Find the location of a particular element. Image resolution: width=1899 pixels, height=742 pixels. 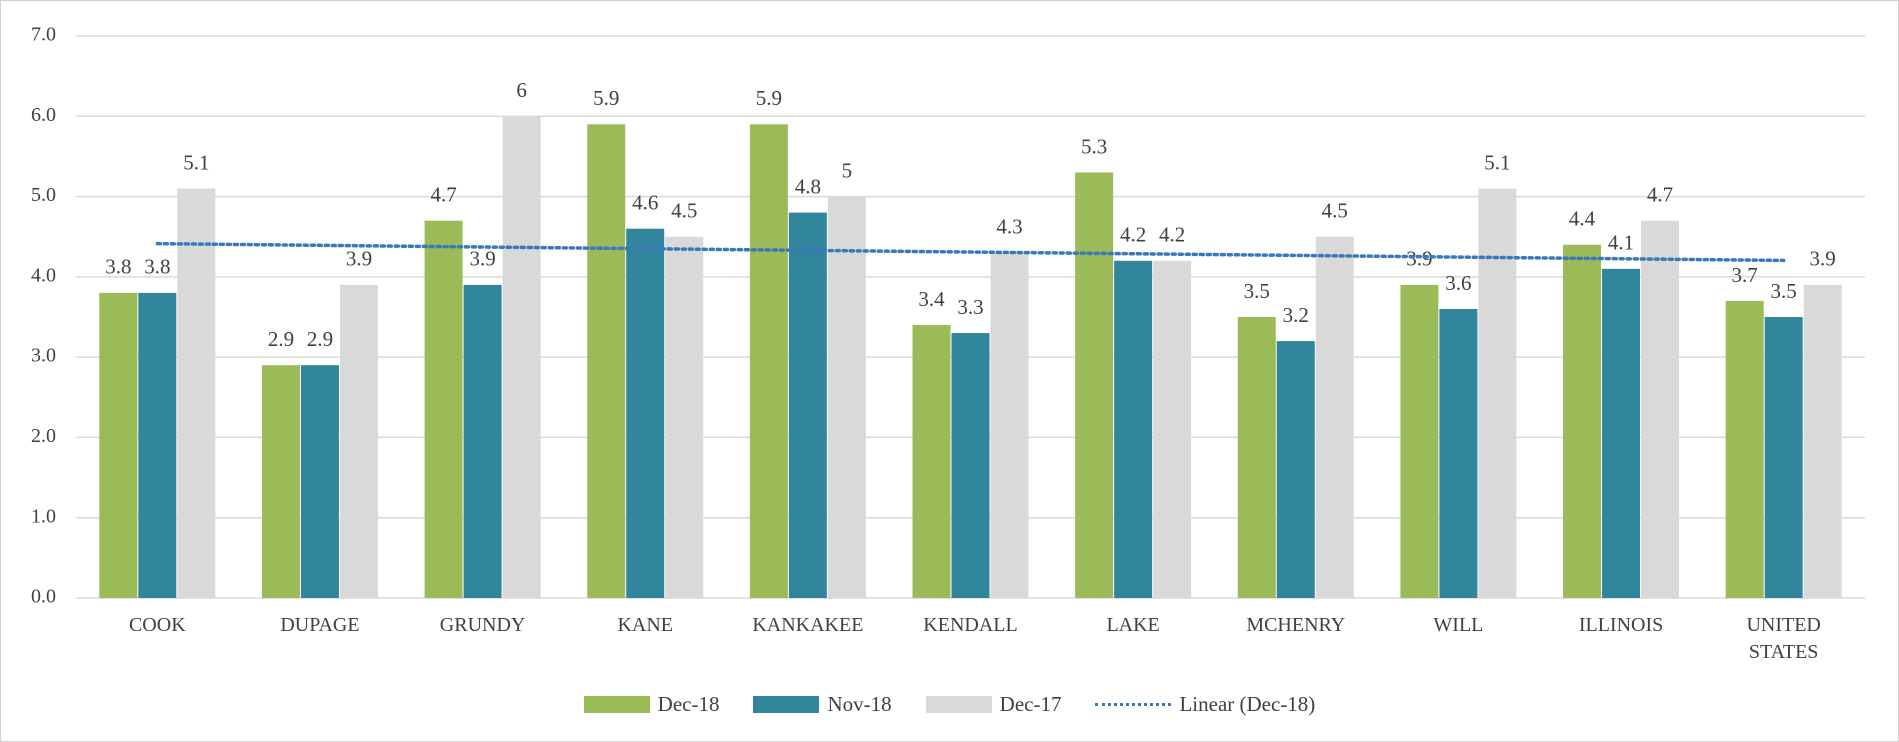

legend: Dec-18 Nov-18 Dec-17 Linear (Dec-18) is located at coordinates (949, 704).